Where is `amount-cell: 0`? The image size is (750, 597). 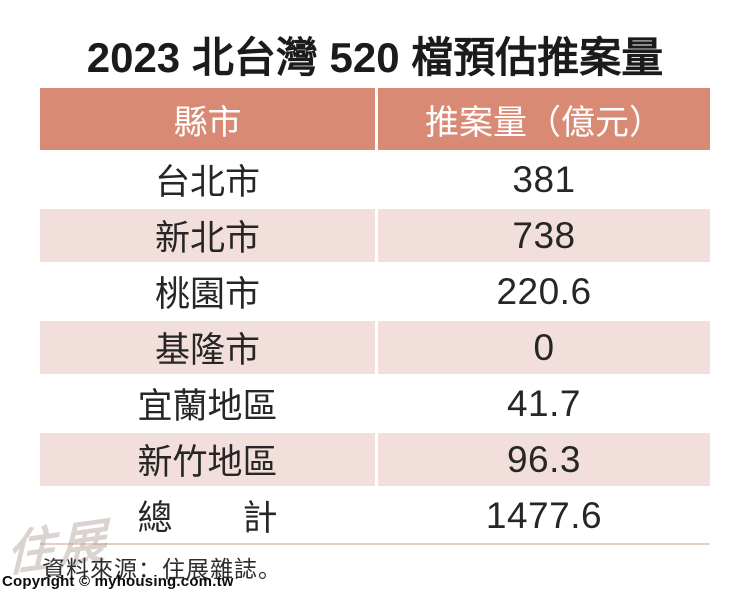
amount-cell: 0 is located at coordinates (544, 347).